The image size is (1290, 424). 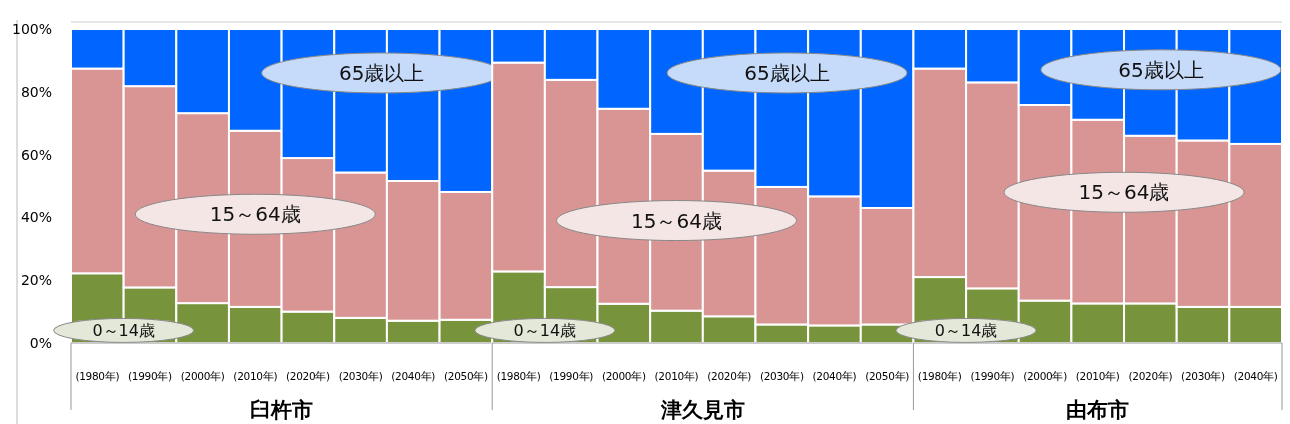 I want to click on y-tick-label: 40%, so click(x=36, y=217).